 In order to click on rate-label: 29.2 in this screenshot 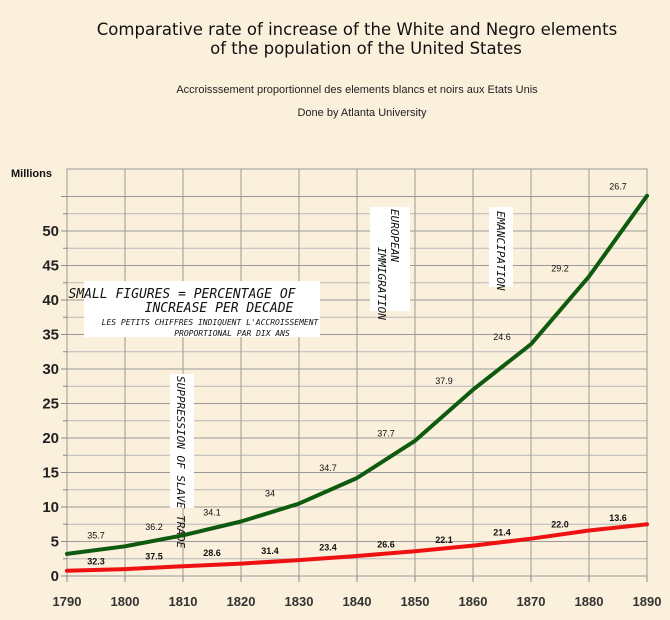, I will do `click(560, 269)`.